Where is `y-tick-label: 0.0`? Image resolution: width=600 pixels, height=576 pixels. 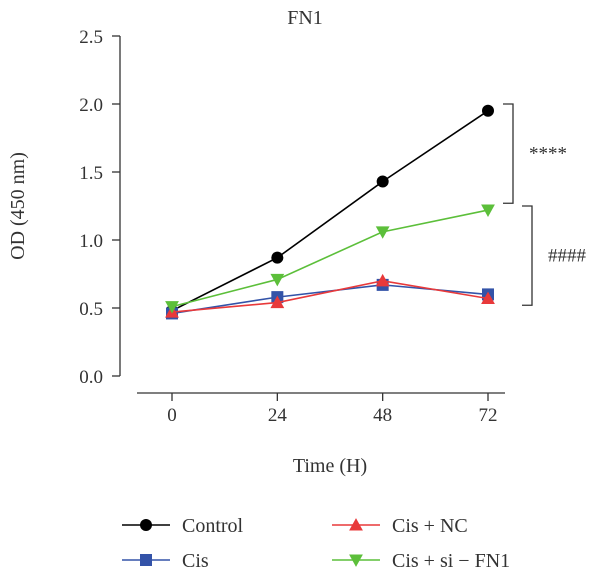
y-tick-label: 0.0 is located at coordinates (91, 377).